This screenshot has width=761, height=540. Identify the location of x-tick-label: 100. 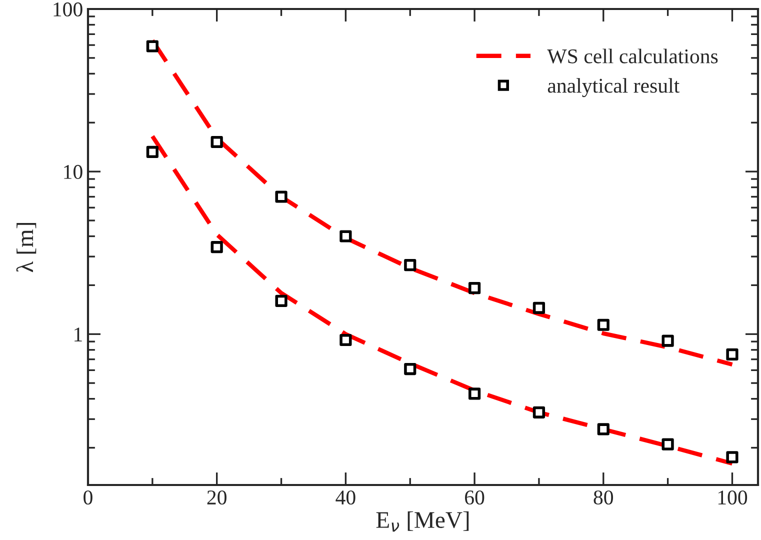
(733, 497).